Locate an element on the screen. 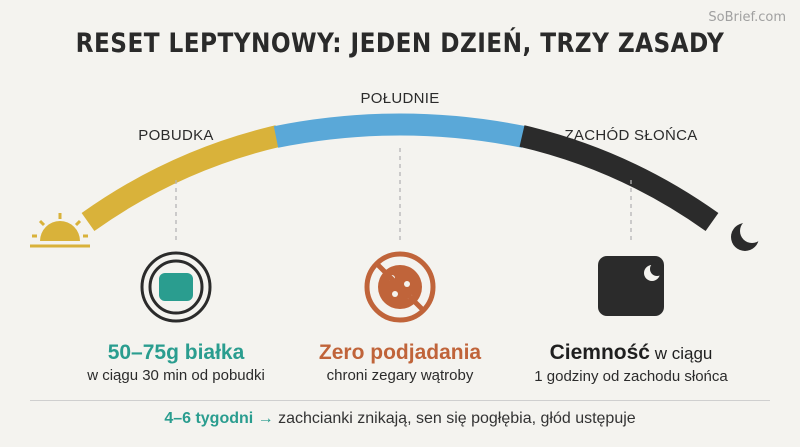 The width and height of the screenshot is (800, 447). rule-protein-sub: w ciągu 30 min od pobudki is located at coordinates (176, 375).